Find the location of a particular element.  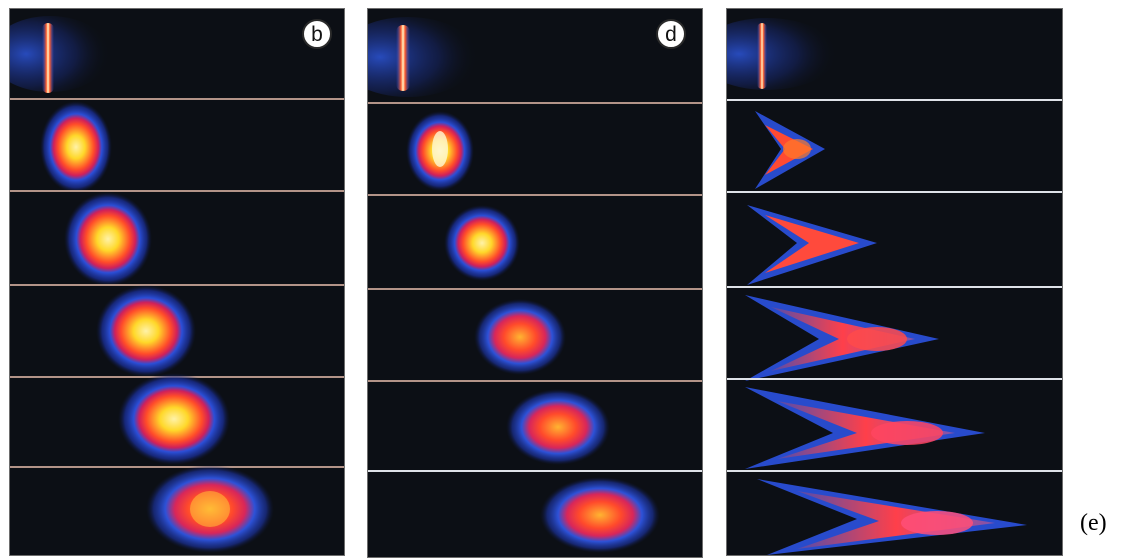

panel-label-b: b is located at coordinates (317, 34).